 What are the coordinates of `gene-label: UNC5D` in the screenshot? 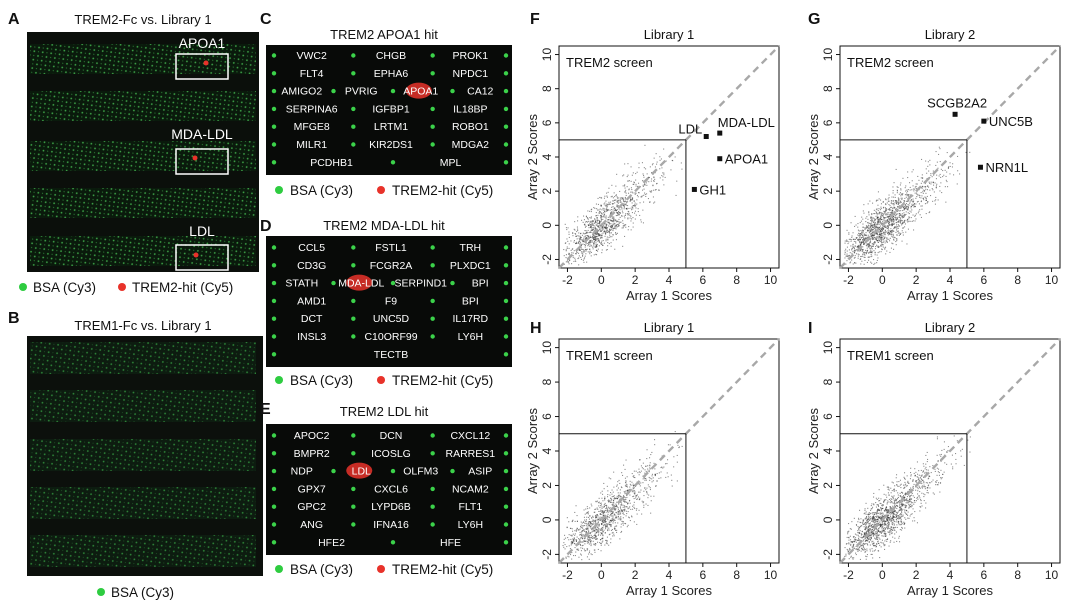 It's located at (391, 319).